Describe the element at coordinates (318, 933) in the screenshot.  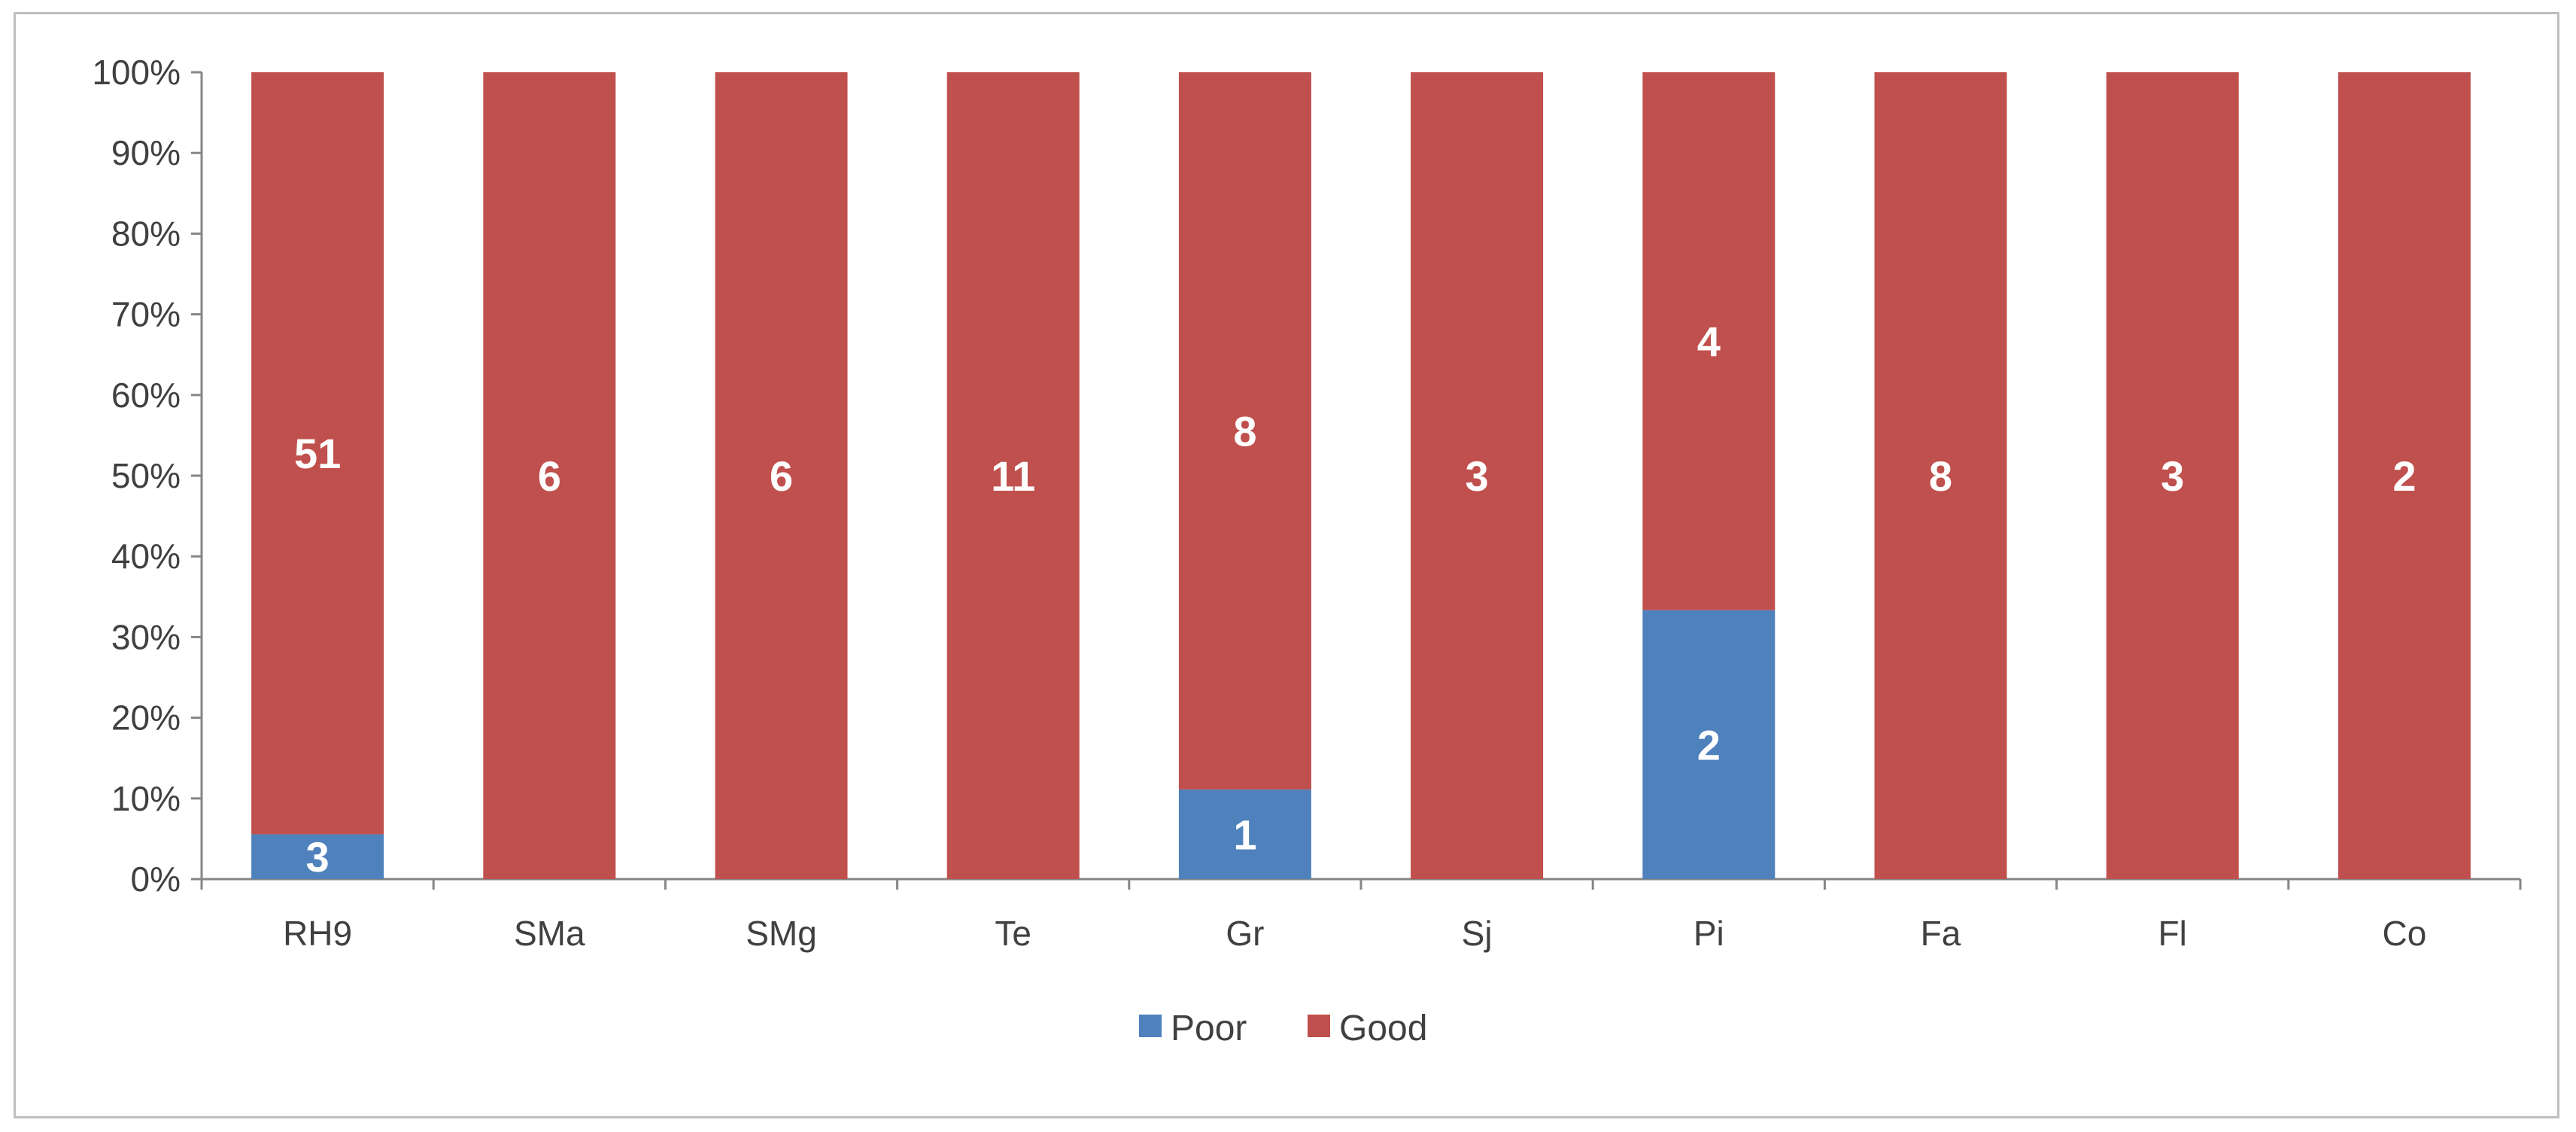
I see `x-tick-label: RH9` at that location.